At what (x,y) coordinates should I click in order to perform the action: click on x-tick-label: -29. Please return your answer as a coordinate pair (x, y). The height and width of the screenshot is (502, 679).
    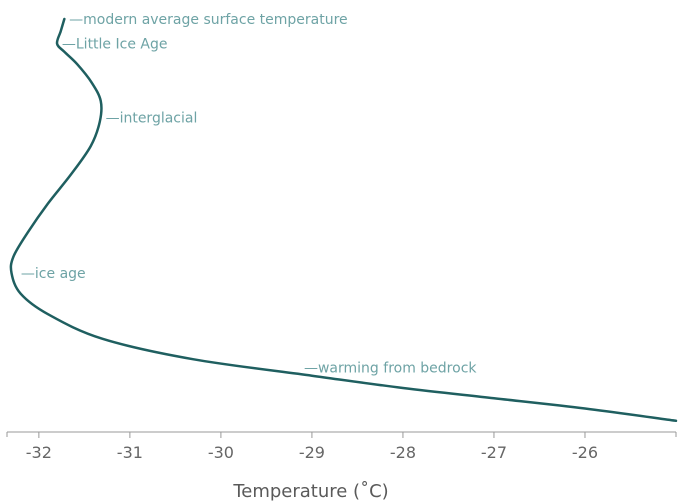
    Looking at the image, I should click on (312, 452).